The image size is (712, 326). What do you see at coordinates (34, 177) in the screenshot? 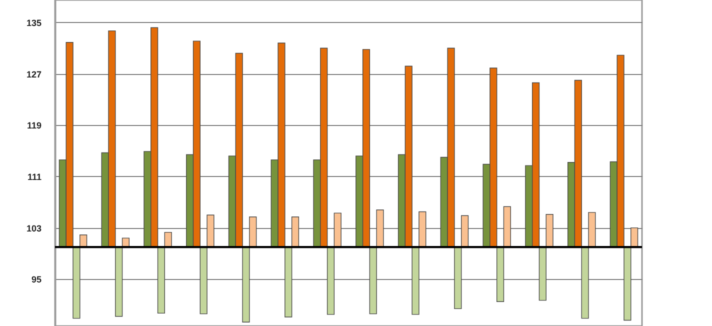
I see `y-tick-label: 111` at bounding box center [34, 177].